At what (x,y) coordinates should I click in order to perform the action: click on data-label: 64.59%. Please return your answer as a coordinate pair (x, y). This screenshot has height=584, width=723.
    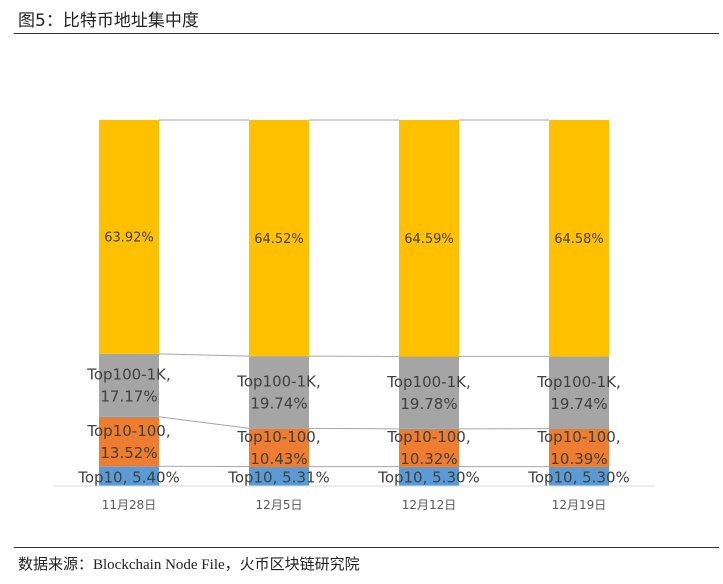
    Looking at the image, I should click on (429, 239).